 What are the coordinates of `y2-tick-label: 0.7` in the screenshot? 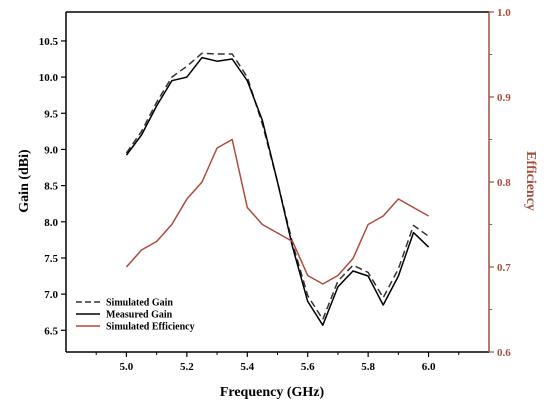 It's located at (504, 268).